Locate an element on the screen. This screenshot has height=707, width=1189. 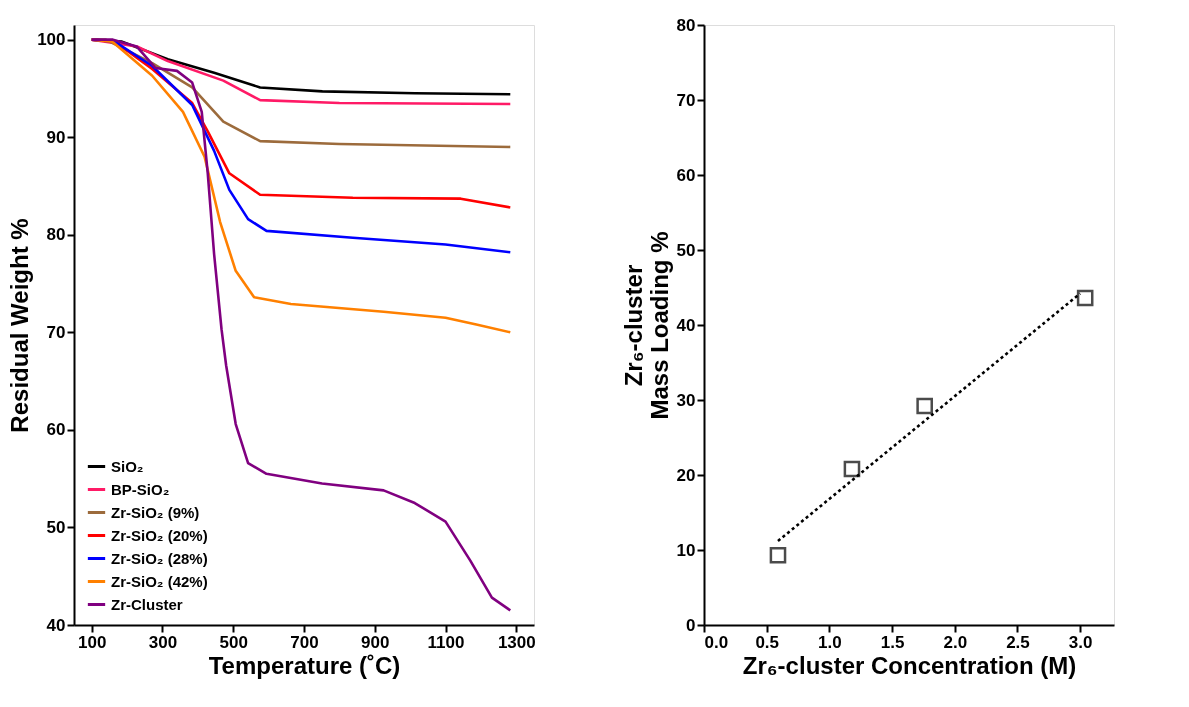
y-tick-label: 100 is located at coordinates (51, 40).